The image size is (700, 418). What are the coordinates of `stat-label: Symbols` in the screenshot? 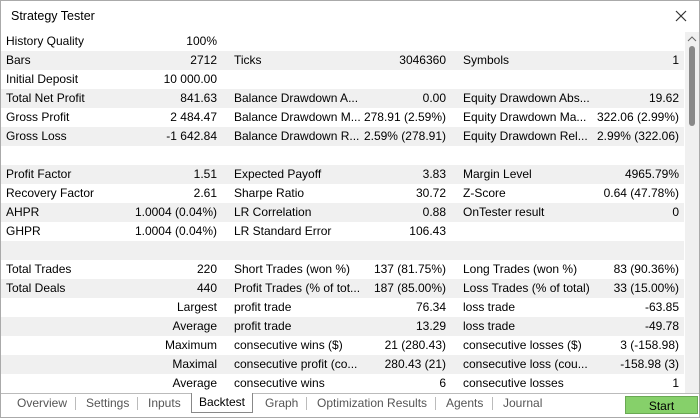 It's located at (486, 60).